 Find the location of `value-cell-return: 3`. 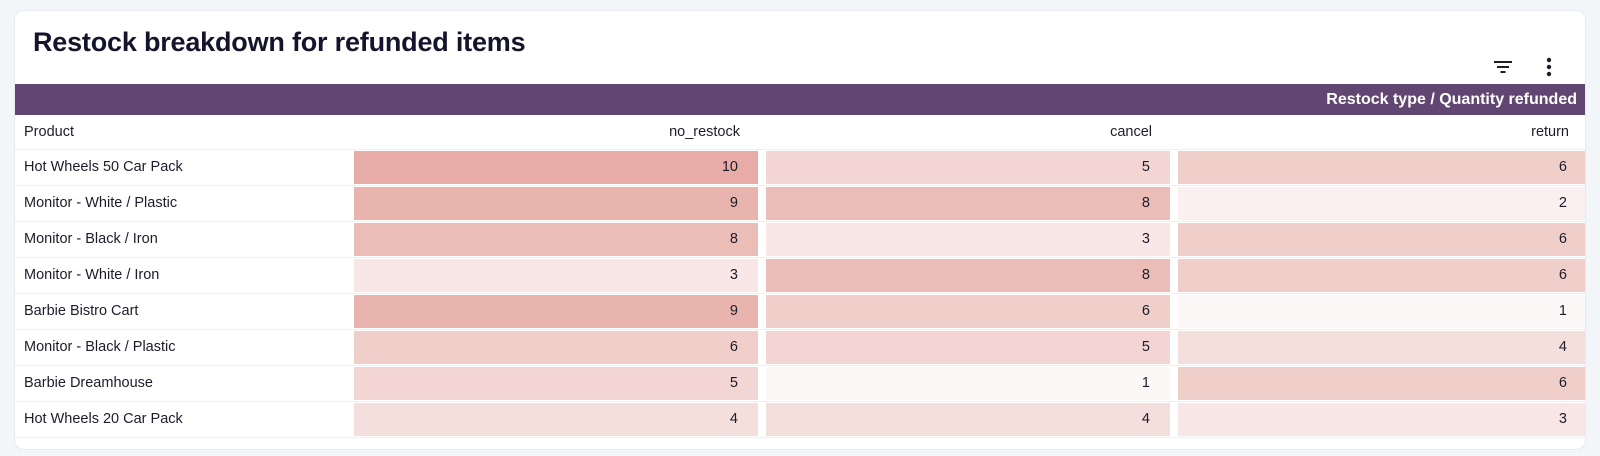

value-cell-return: 3 is located at coordinates (1381, 419).